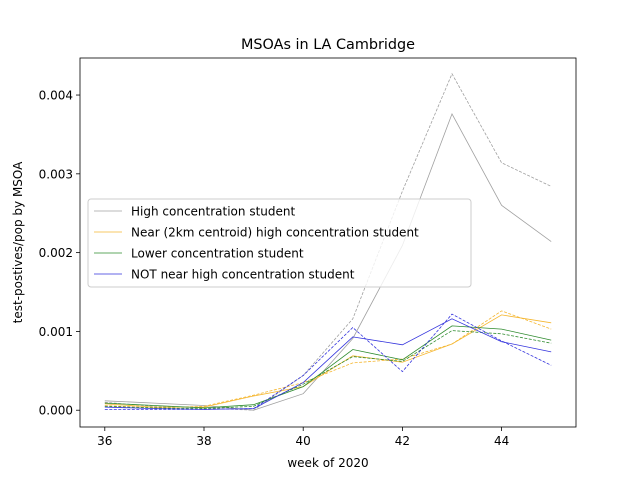 Image resolution: width=640 pixels, height=480 pixels. I want to click on legend-box, so click(279, 243).